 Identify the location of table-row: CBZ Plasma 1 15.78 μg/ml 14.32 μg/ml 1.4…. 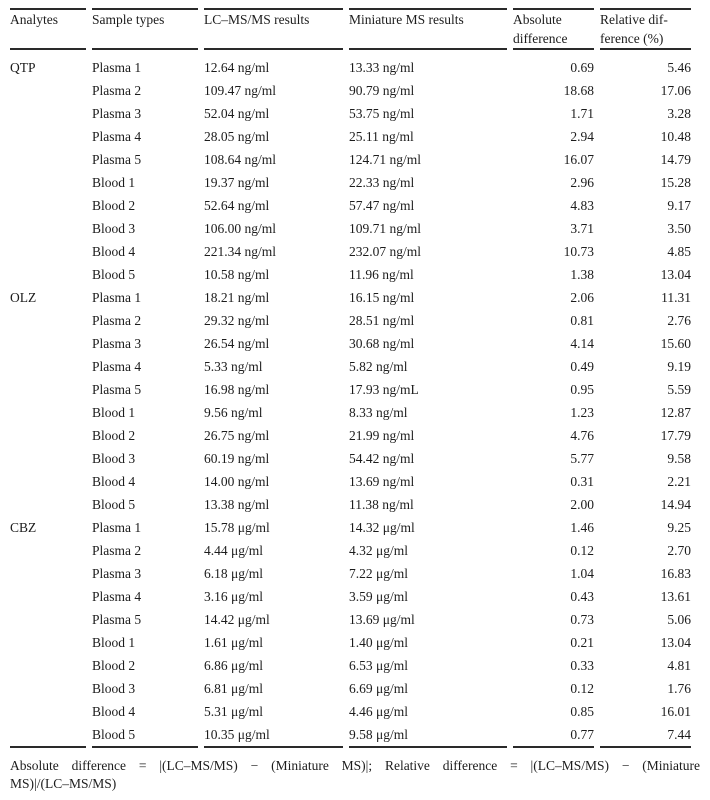
(350, 527).